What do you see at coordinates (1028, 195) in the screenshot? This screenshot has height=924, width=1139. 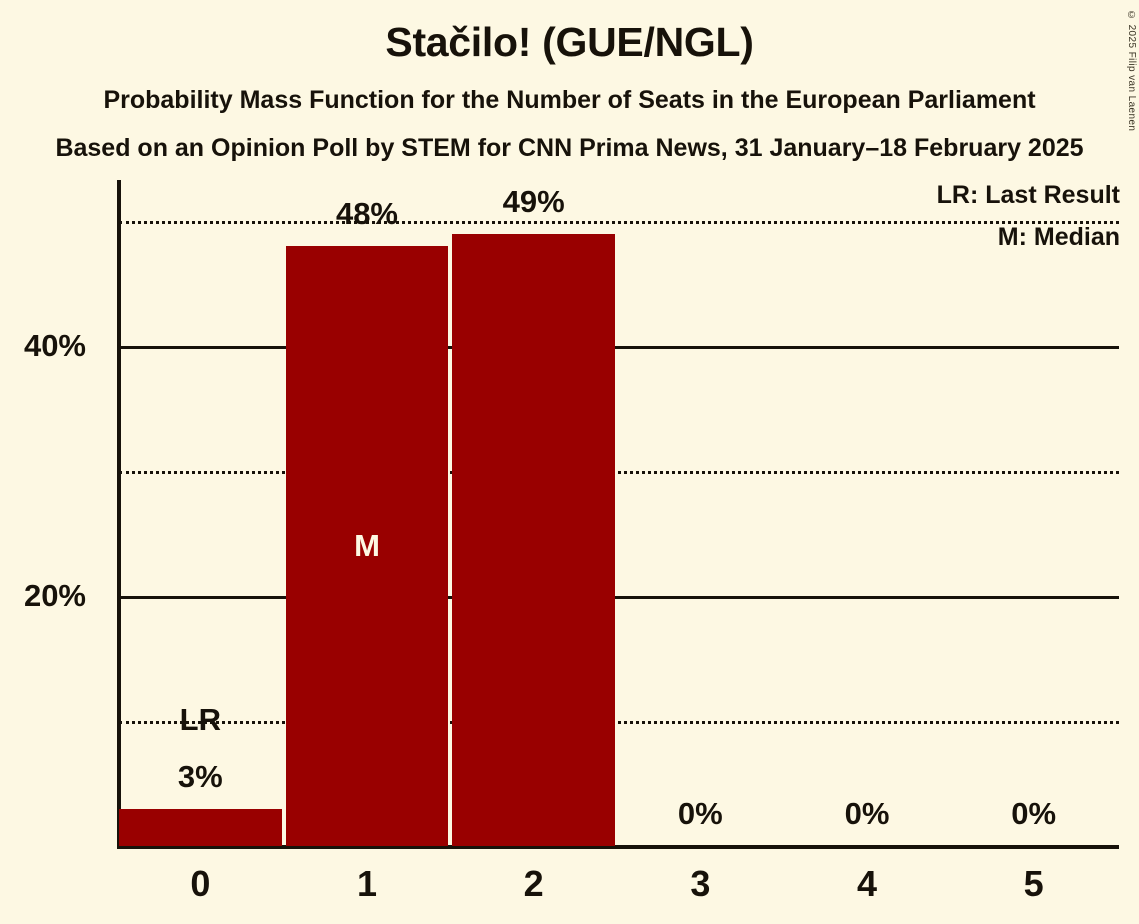 I see `legend-item-last-result: LR: Last Result` at bounding box center [1028, 195].